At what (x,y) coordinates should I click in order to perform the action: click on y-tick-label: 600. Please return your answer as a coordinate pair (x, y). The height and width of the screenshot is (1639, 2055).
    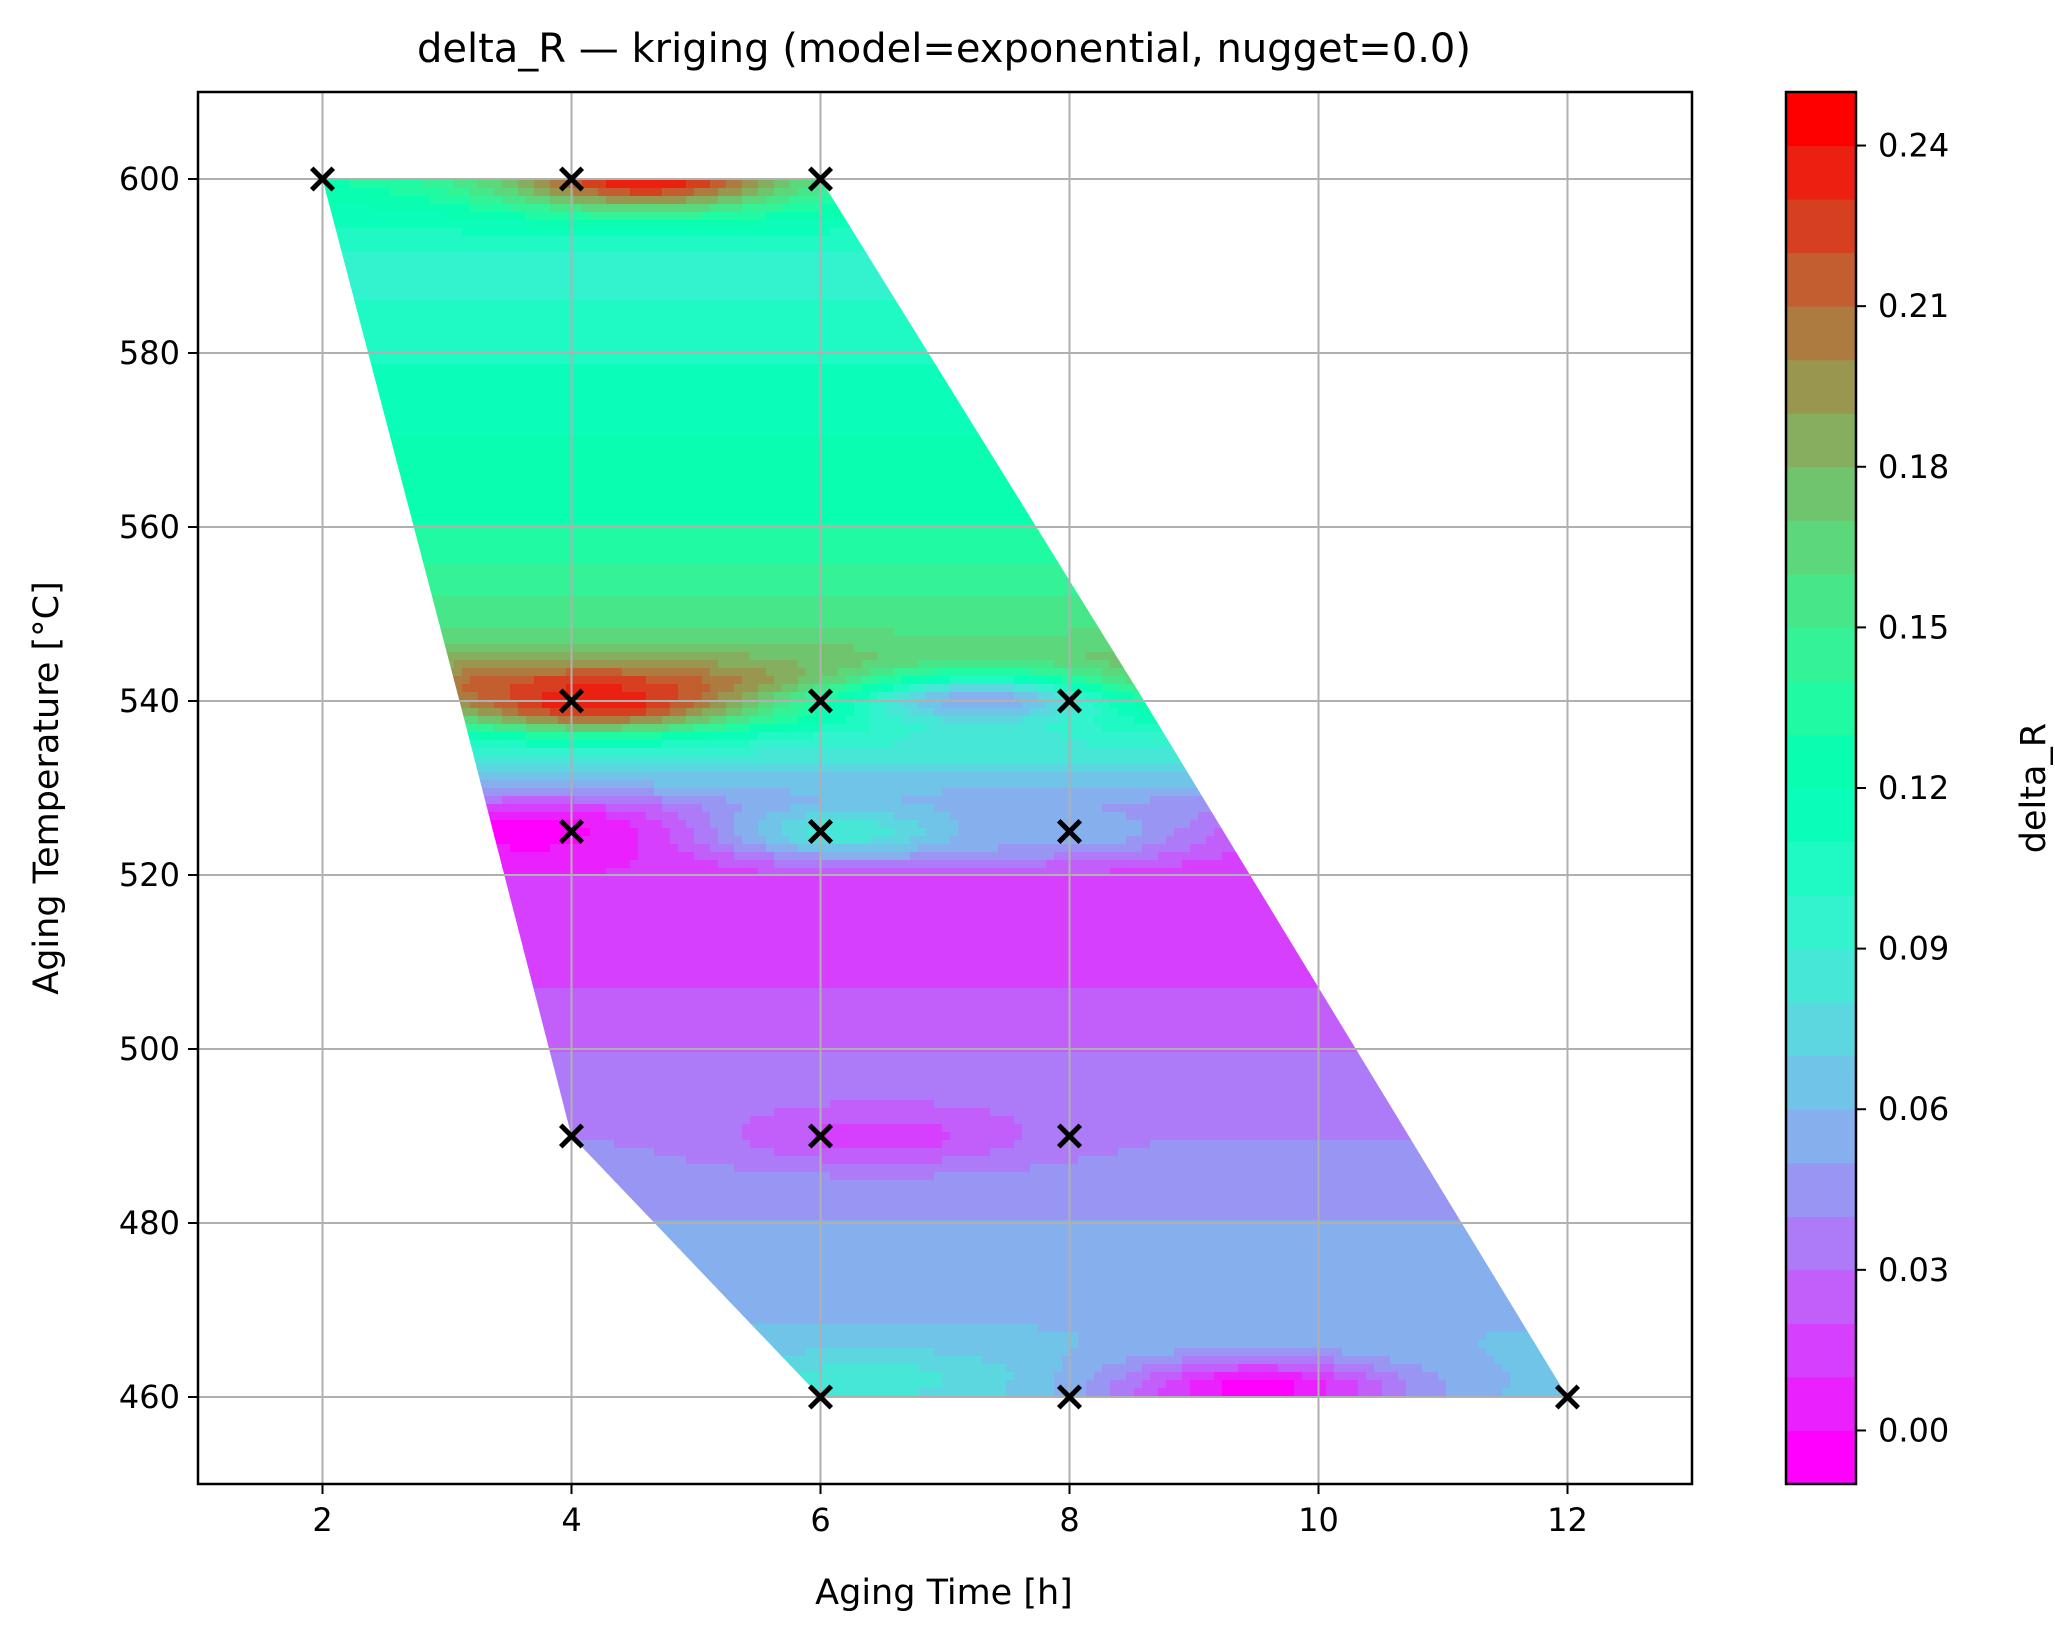
    Looking at the image, I should click on (149, 179).